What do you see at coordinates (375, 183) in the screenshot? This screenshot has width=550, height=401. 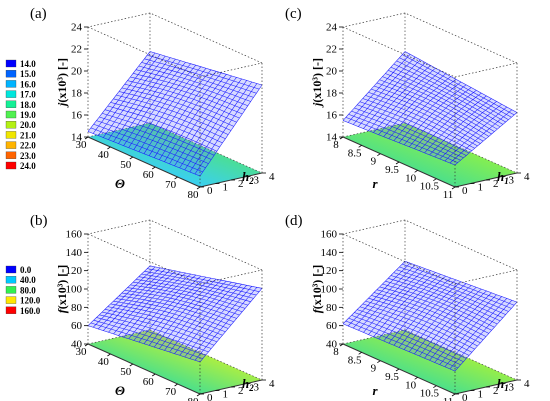 I see `x-axis-title: r` at bounding box center [375, 183].